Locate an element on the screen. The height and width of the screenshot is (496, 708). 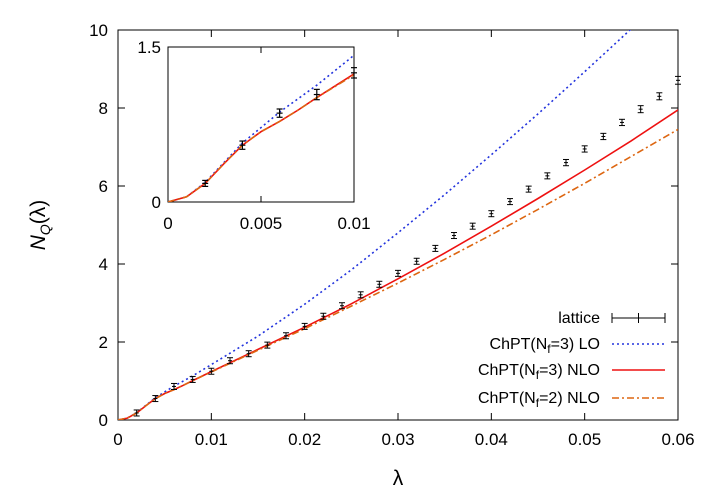
x-tick-label: 0.01 is located at coordinates (211, 439).